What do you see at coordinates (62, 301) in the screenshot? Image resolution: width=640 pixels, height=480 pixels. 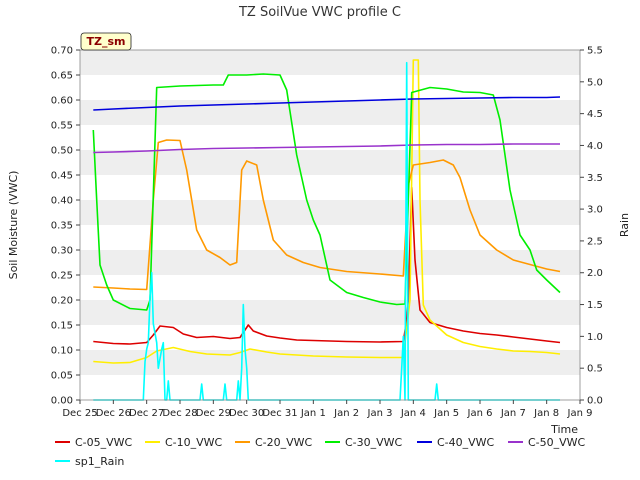 I see `y-tick-label: 0.20` at bounding box center [62, 301].